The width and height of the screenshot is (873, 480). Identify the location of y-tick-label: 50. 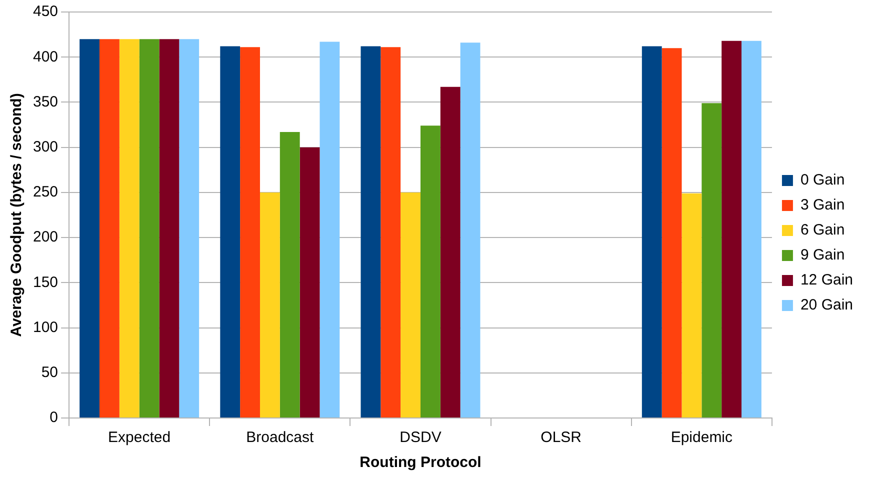
(49, 373).